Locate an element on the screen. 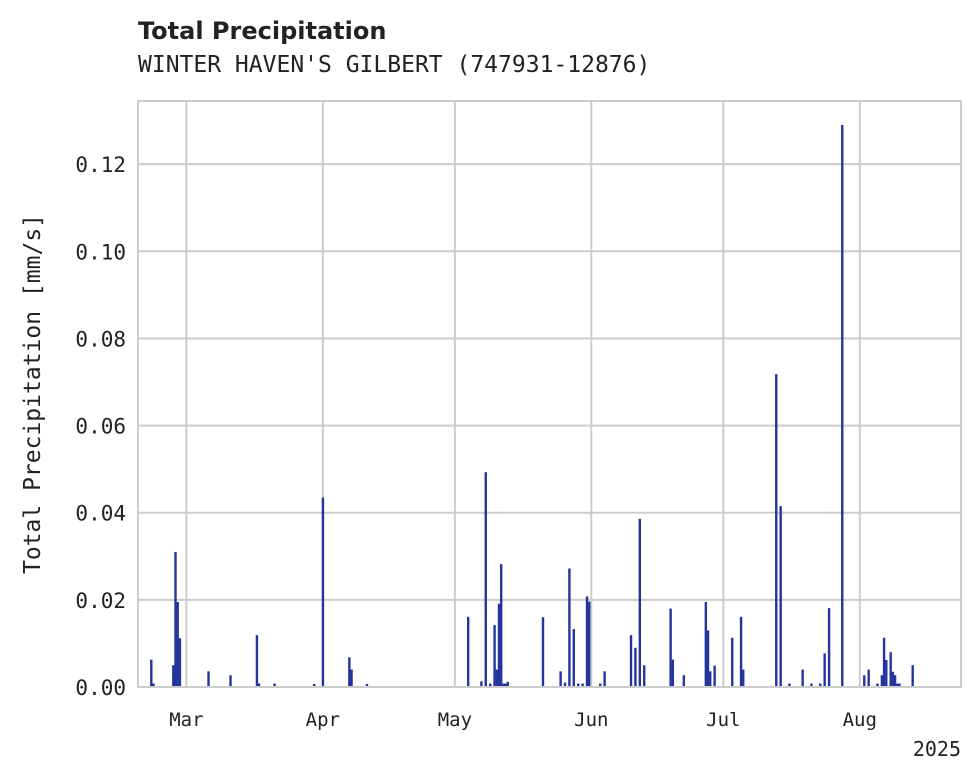 The height and width of the screenshot is (783, 980). x-tick-label: Apr is located at coordinates (323, 720).